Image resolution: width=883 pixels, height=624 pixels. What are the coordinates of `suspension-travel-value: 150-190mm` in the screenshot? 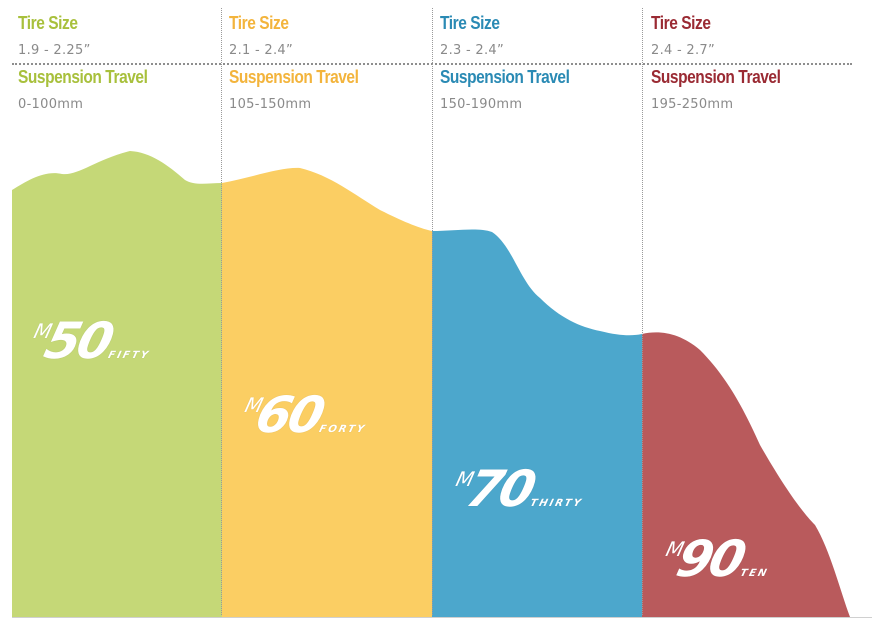 It's located at (481, 104).